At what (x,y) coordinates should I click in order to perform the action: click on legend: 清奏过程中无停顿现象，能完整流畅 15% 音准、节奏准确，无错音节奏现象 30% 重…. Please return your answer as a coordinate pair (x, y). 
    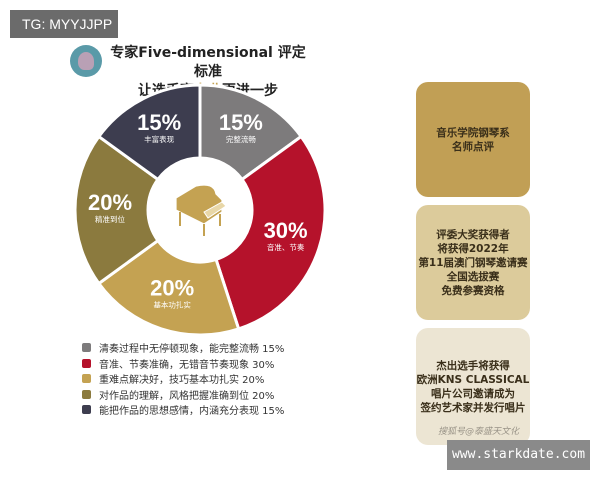
    Looking at the image, I should click on (183, 379).